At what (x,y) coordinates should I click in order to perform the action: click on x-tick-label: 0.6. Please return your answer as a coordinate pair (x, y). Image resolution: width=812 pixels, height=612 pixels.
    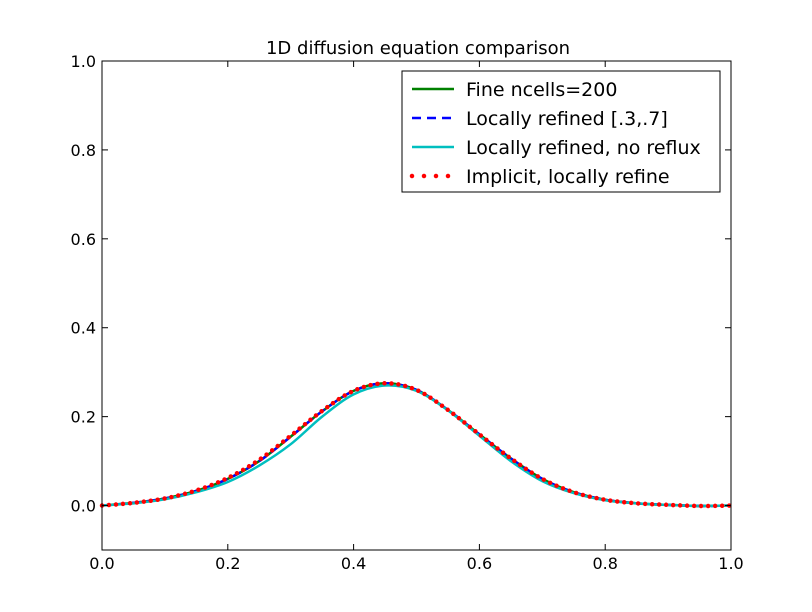
    Looking at the image, I should click on (479, 563).